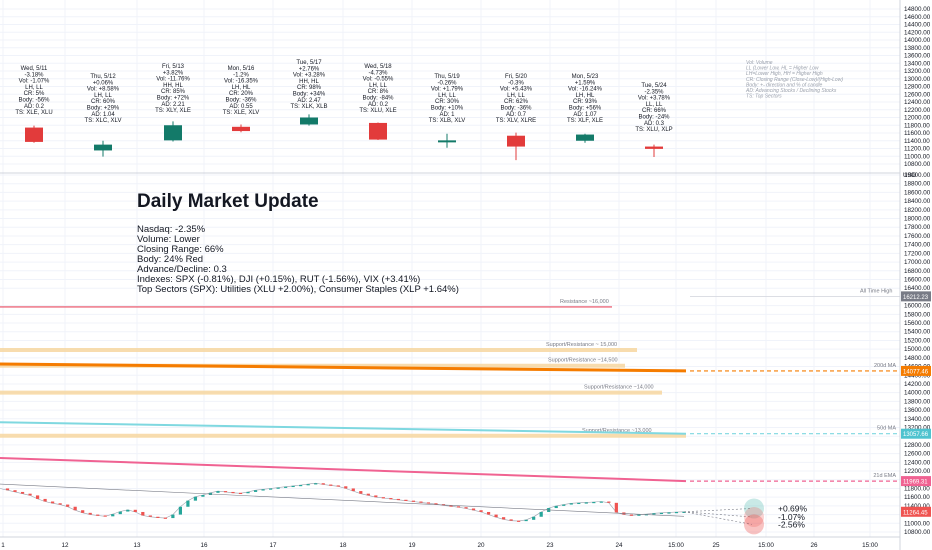 This screenshot has height=550, width=932. Describe the element at coordinates (516, 121) in the screenshot. I see `candle-annotation: TS: XLV, XLRE` at that location.